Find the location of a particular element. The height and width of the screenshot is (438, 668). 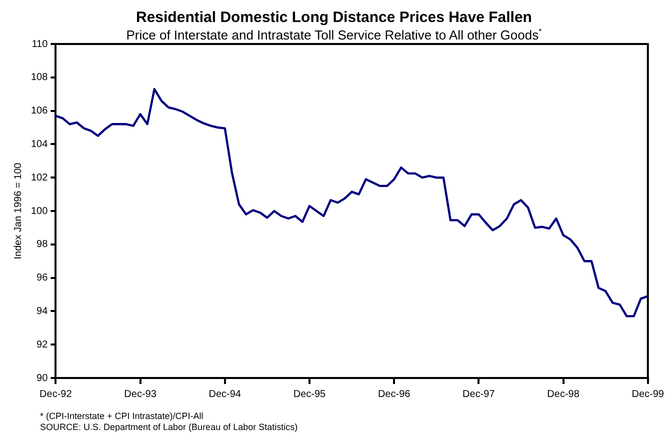

x-tick-label: Dec-98 is located at coordinates (563, 394).